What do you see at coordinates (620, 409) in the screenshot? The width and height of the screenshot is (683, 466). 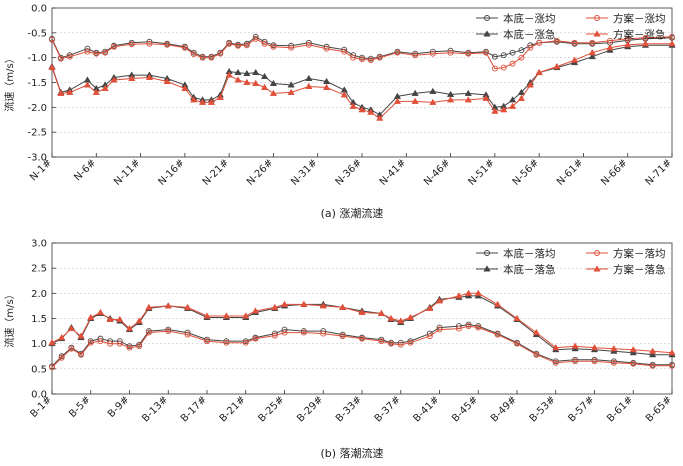 I see `x-tick-label: B-61#` at bounding box center [620, 409].